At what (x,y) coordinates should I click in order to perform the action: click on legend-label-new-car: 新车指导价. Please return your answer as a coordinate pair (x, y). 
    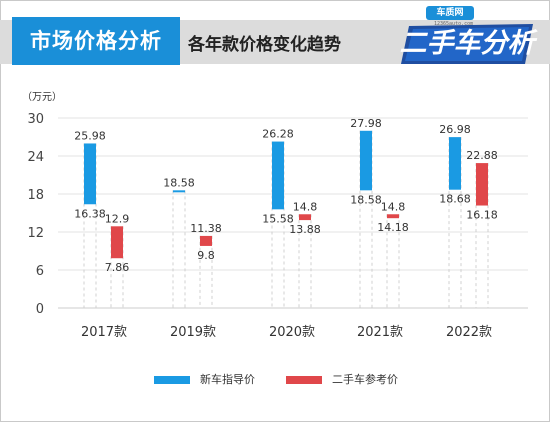
    Looking at the image, I should click on (227, 379).